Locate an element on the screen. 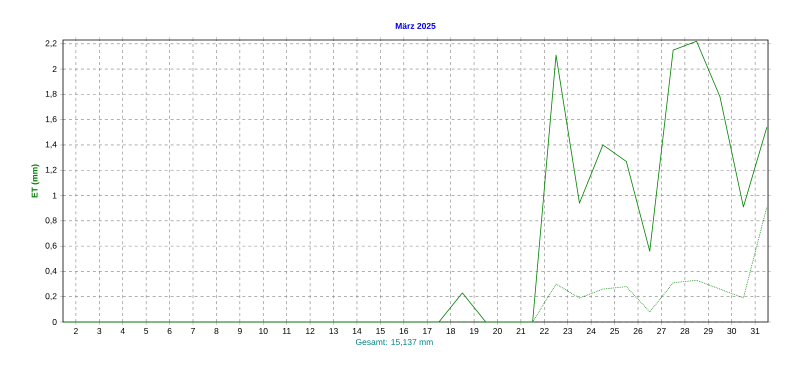 The image size is (792, 387). x-tick-label: 20 is located at coordinates (497, 331).